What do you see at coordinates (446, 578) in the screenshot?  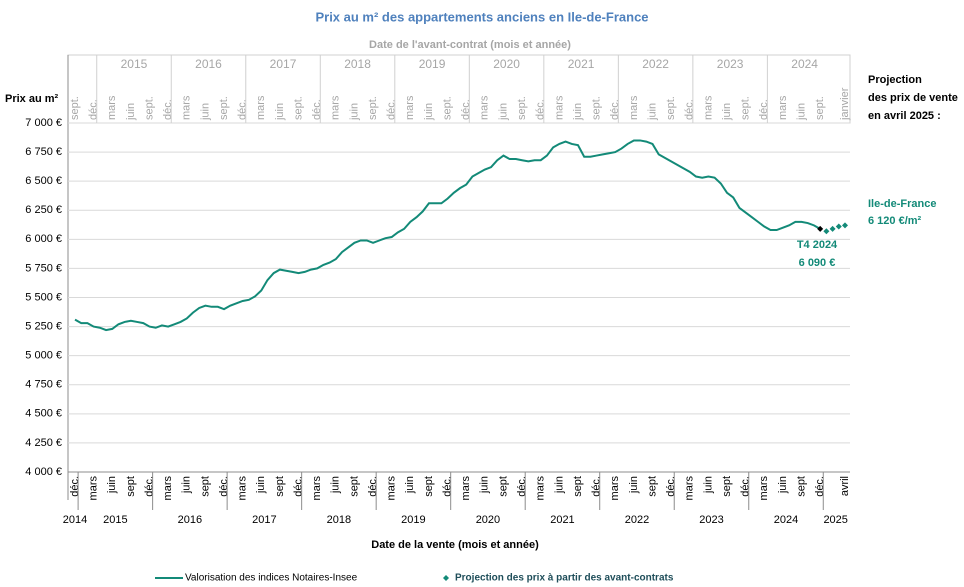 I see `legend-diamond` at bounding box center [446, 578].